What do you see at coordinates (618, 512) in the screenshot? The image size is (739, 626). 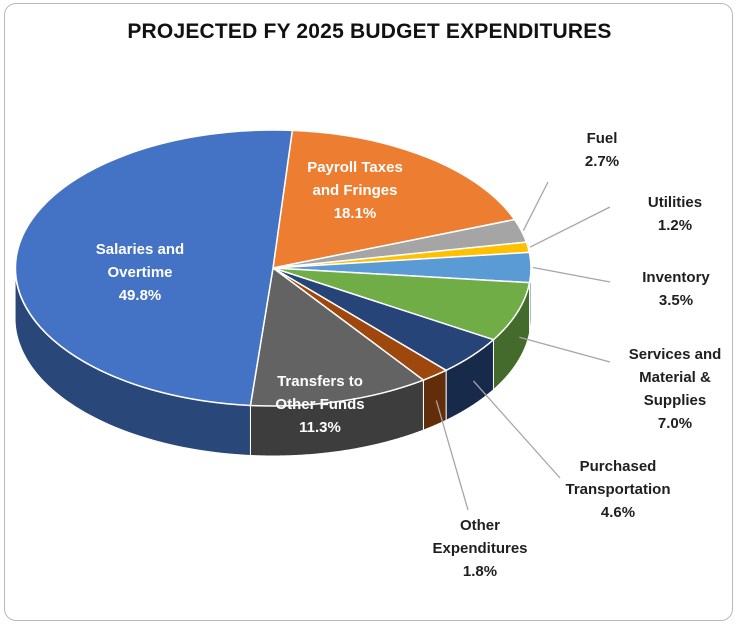 I see `data-label-purchased-transportation: 4.6%` at bounding box center [618, 512].